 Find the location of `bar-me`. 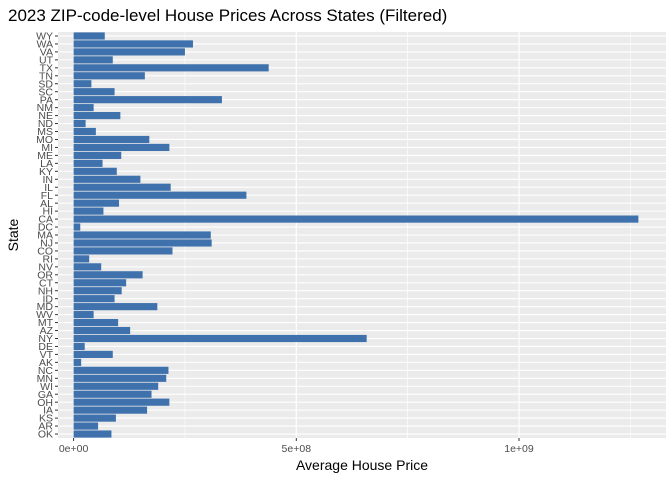

bar-me is located at coordinates (97, 155).